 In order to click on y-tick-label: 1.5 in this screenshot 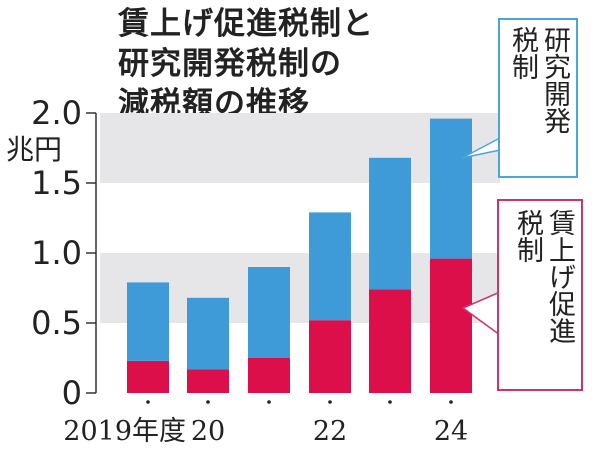, I will do `click(56, 183)`.